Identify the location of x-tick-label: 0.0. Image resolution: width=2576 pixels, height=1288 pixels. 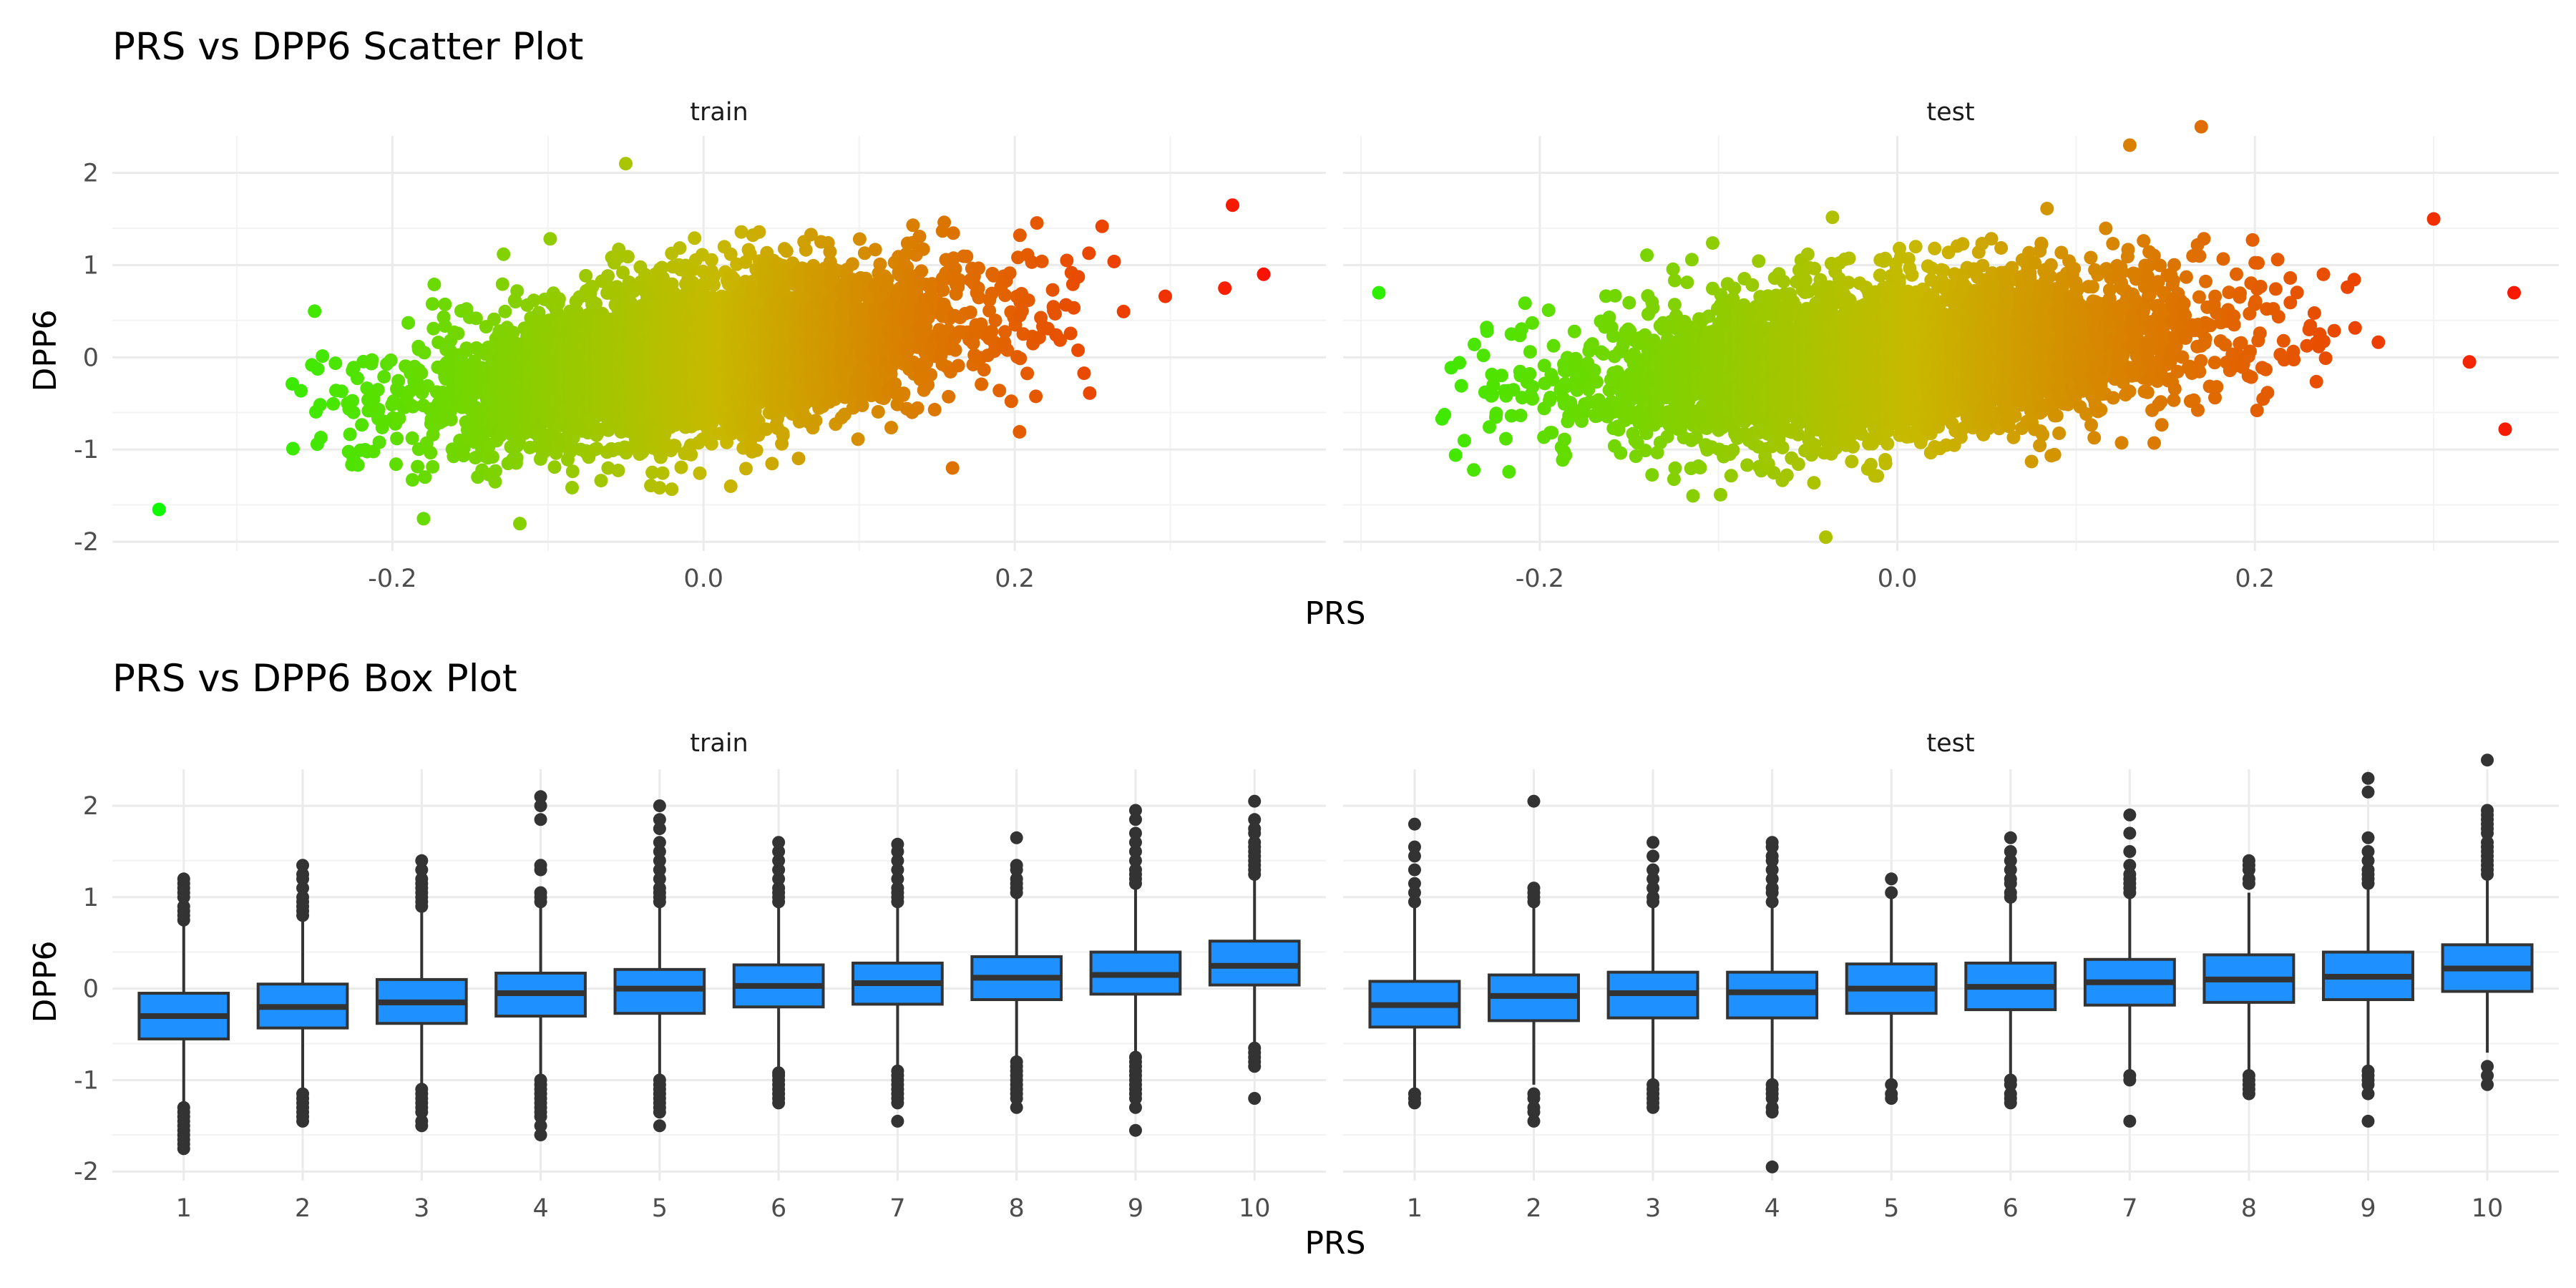
(703, 579).